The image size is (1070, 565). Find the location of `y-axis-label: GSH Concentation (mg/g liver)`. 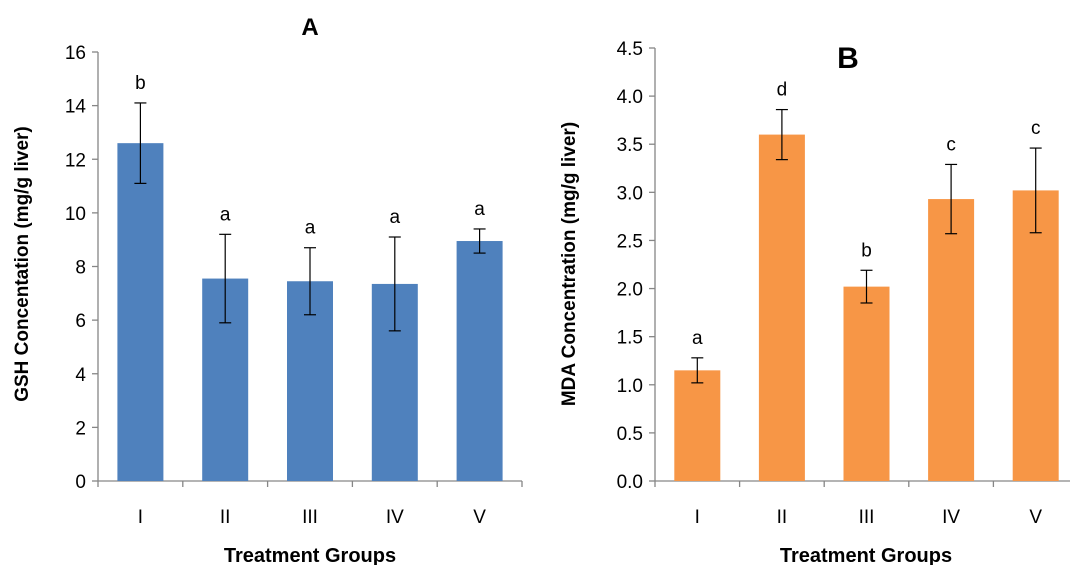

y-axis-label: GSH Concentation (mg/g liver) is located at coordinates (22, 264).